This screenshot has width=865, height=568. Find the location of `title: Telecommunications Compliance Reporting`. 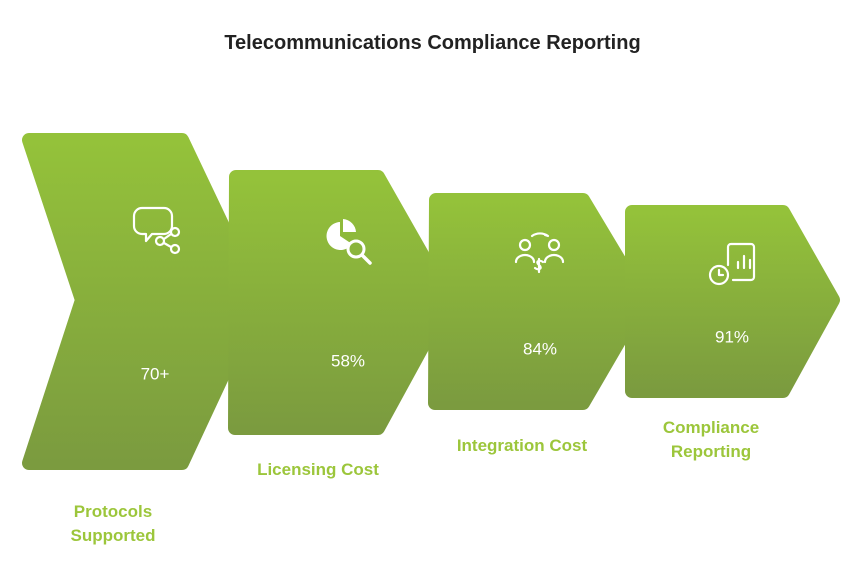

title: Telecommunications Compliance Reporting is located at coordinates (432, 43).